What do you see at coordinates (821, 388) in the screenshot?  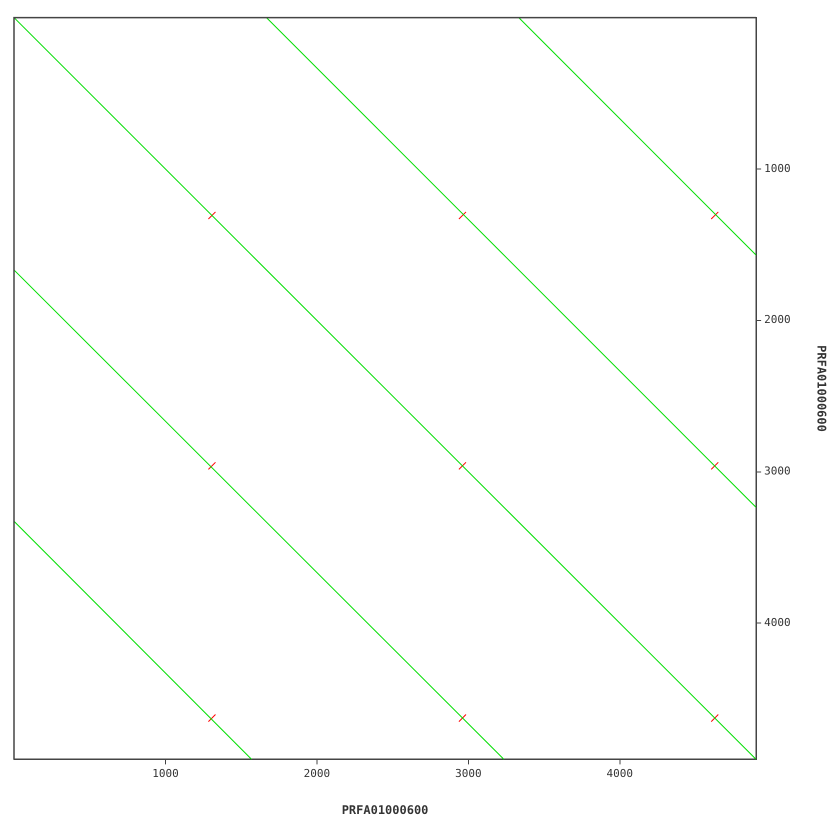 I see `y-axis-title: PRFA01000600` at bounding box center [821, 388].